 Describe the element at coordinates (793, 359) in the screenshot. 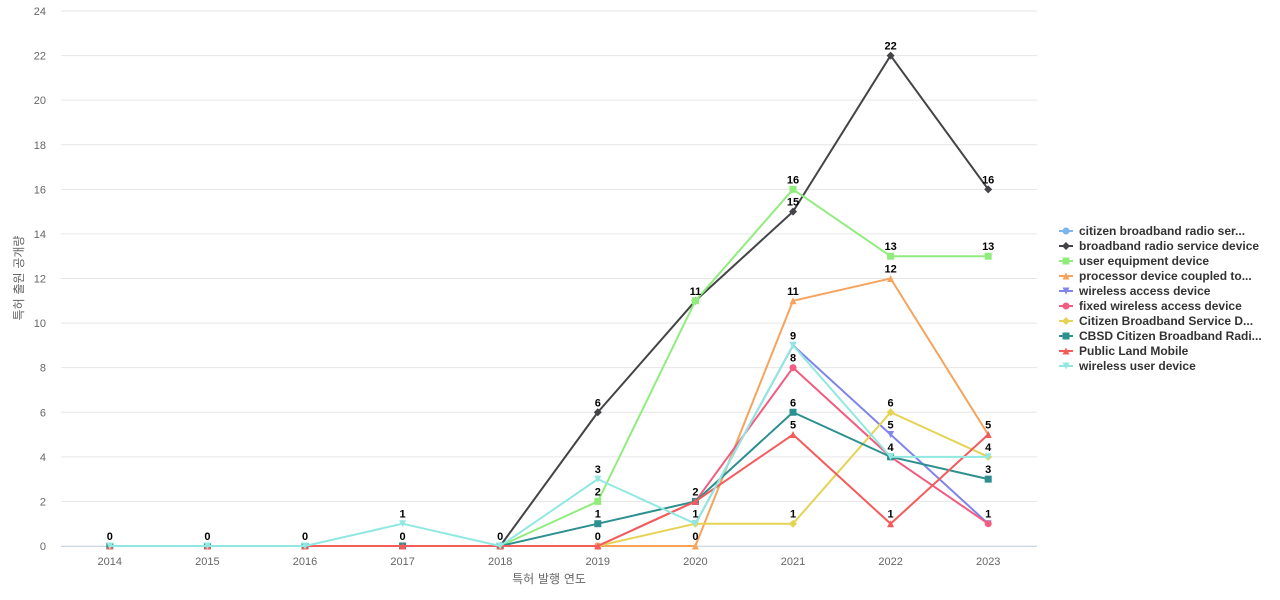

I see `data-label: 8` at that location.